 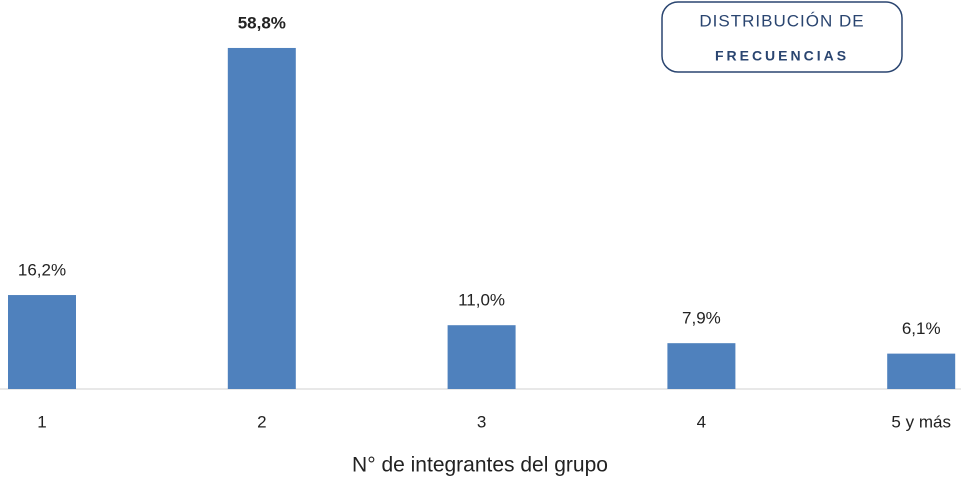 I want to click on value-label: 58,8%, so click(x=262, y=22).